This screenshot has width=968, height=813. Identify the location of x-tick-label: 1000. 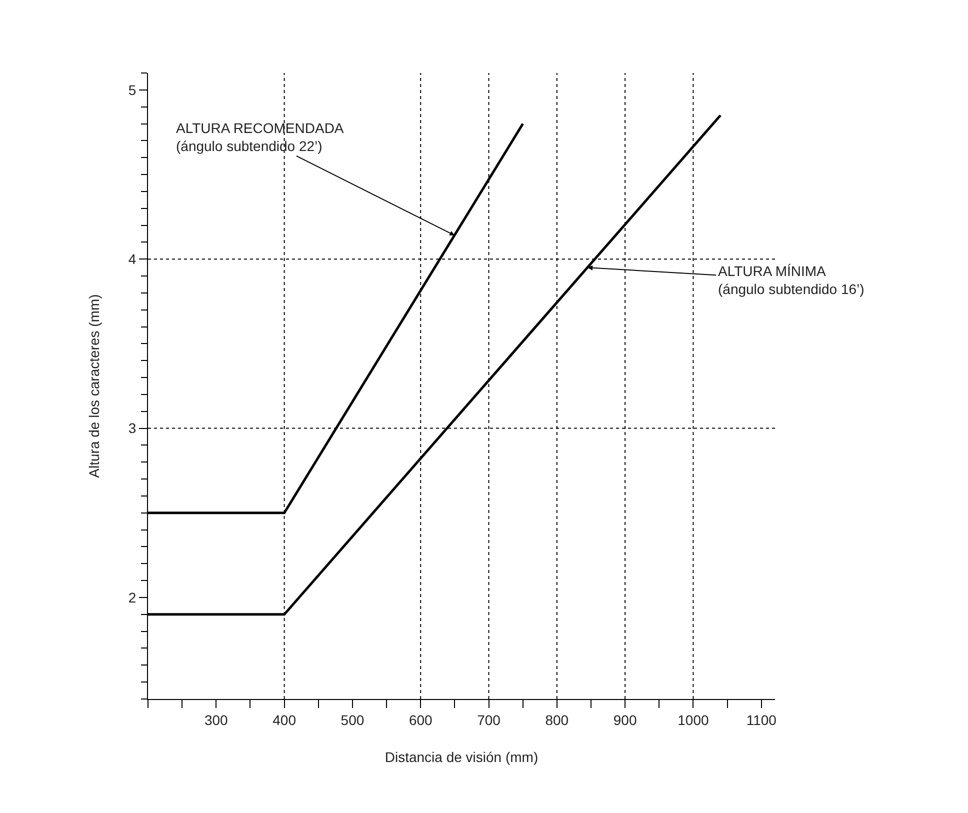
(693, 720).